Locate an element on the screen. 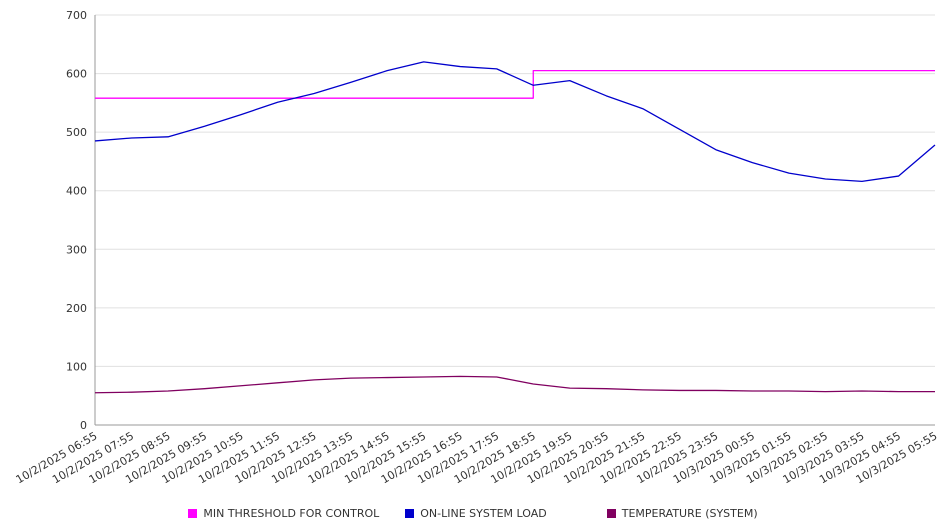 The image size is (946, 526). legend-item-temperature-system: TEMPERATURE (SYSTEM) is located at coordinates (682, 513).